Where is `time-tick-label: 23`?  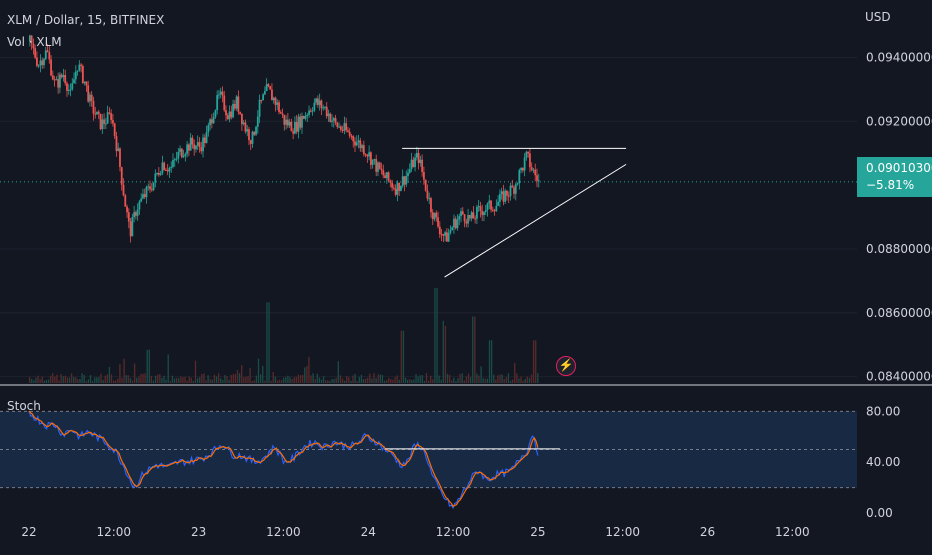 time-tick-label: 23 is located at coordinates (198, 532).